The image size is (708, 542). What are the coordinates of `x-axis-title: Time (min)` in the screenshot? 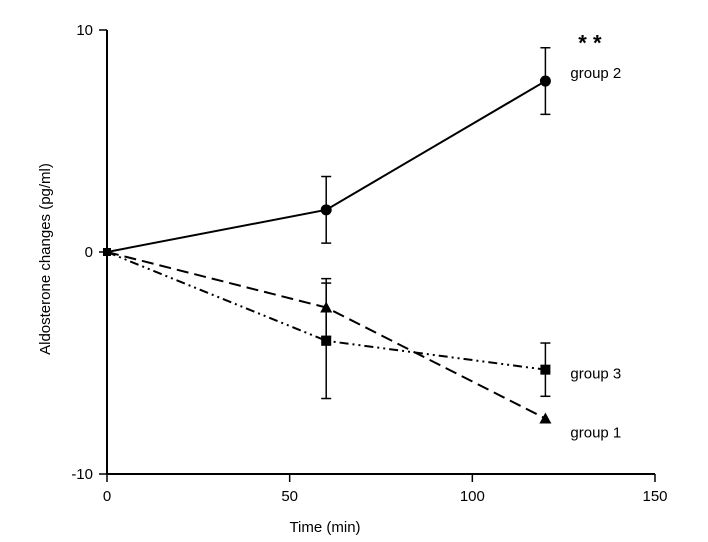 It's located at (324, 527).